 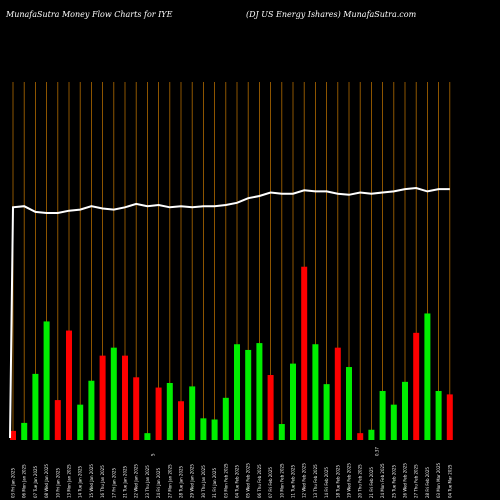 I want to click on date-label: 14 Fri Feb 2025, so click(x=326, y=482).